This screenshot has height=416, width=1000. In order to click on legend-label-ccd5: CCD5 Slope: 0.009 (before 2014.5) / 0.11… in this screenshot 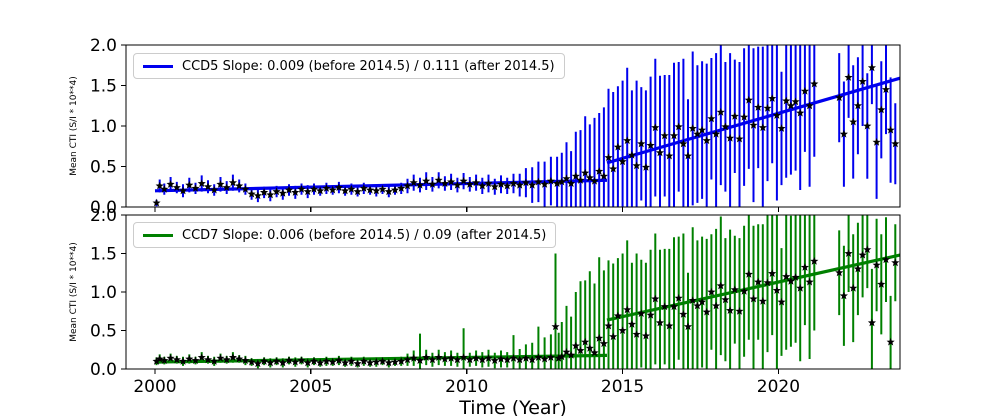, I will do `click(368, 66)`.